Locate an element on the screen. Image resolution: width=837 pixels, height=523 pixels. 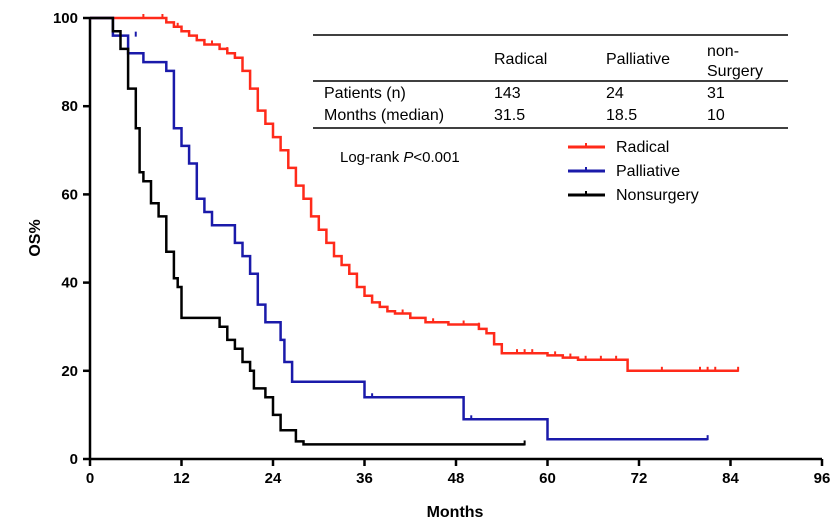
x-tick-label: 48 is located at coordinates (456, 478).